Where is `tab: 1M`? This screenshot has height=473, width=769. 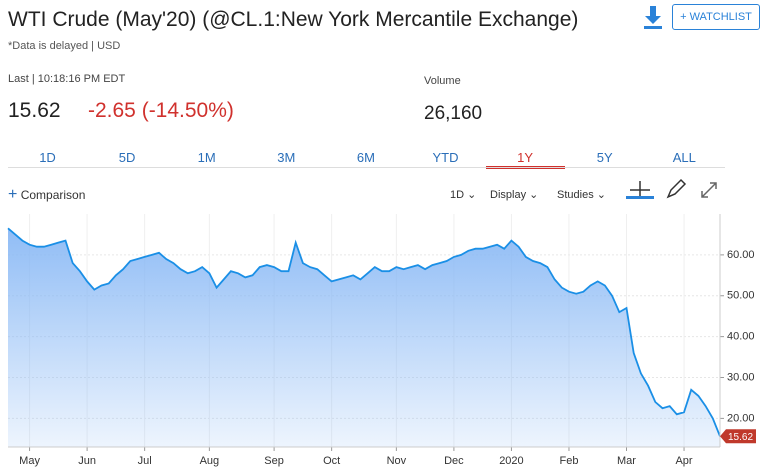 tab: 1M is located at coordinates (206, 157).